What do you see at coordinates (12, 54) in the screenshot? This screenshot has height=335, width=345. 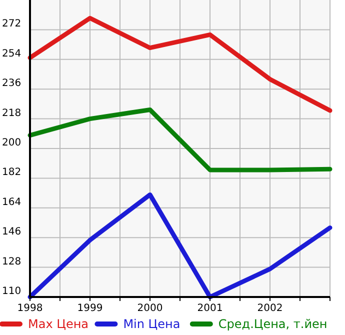 I see `y-tick-label: 254` at bounding box center [12, 54].